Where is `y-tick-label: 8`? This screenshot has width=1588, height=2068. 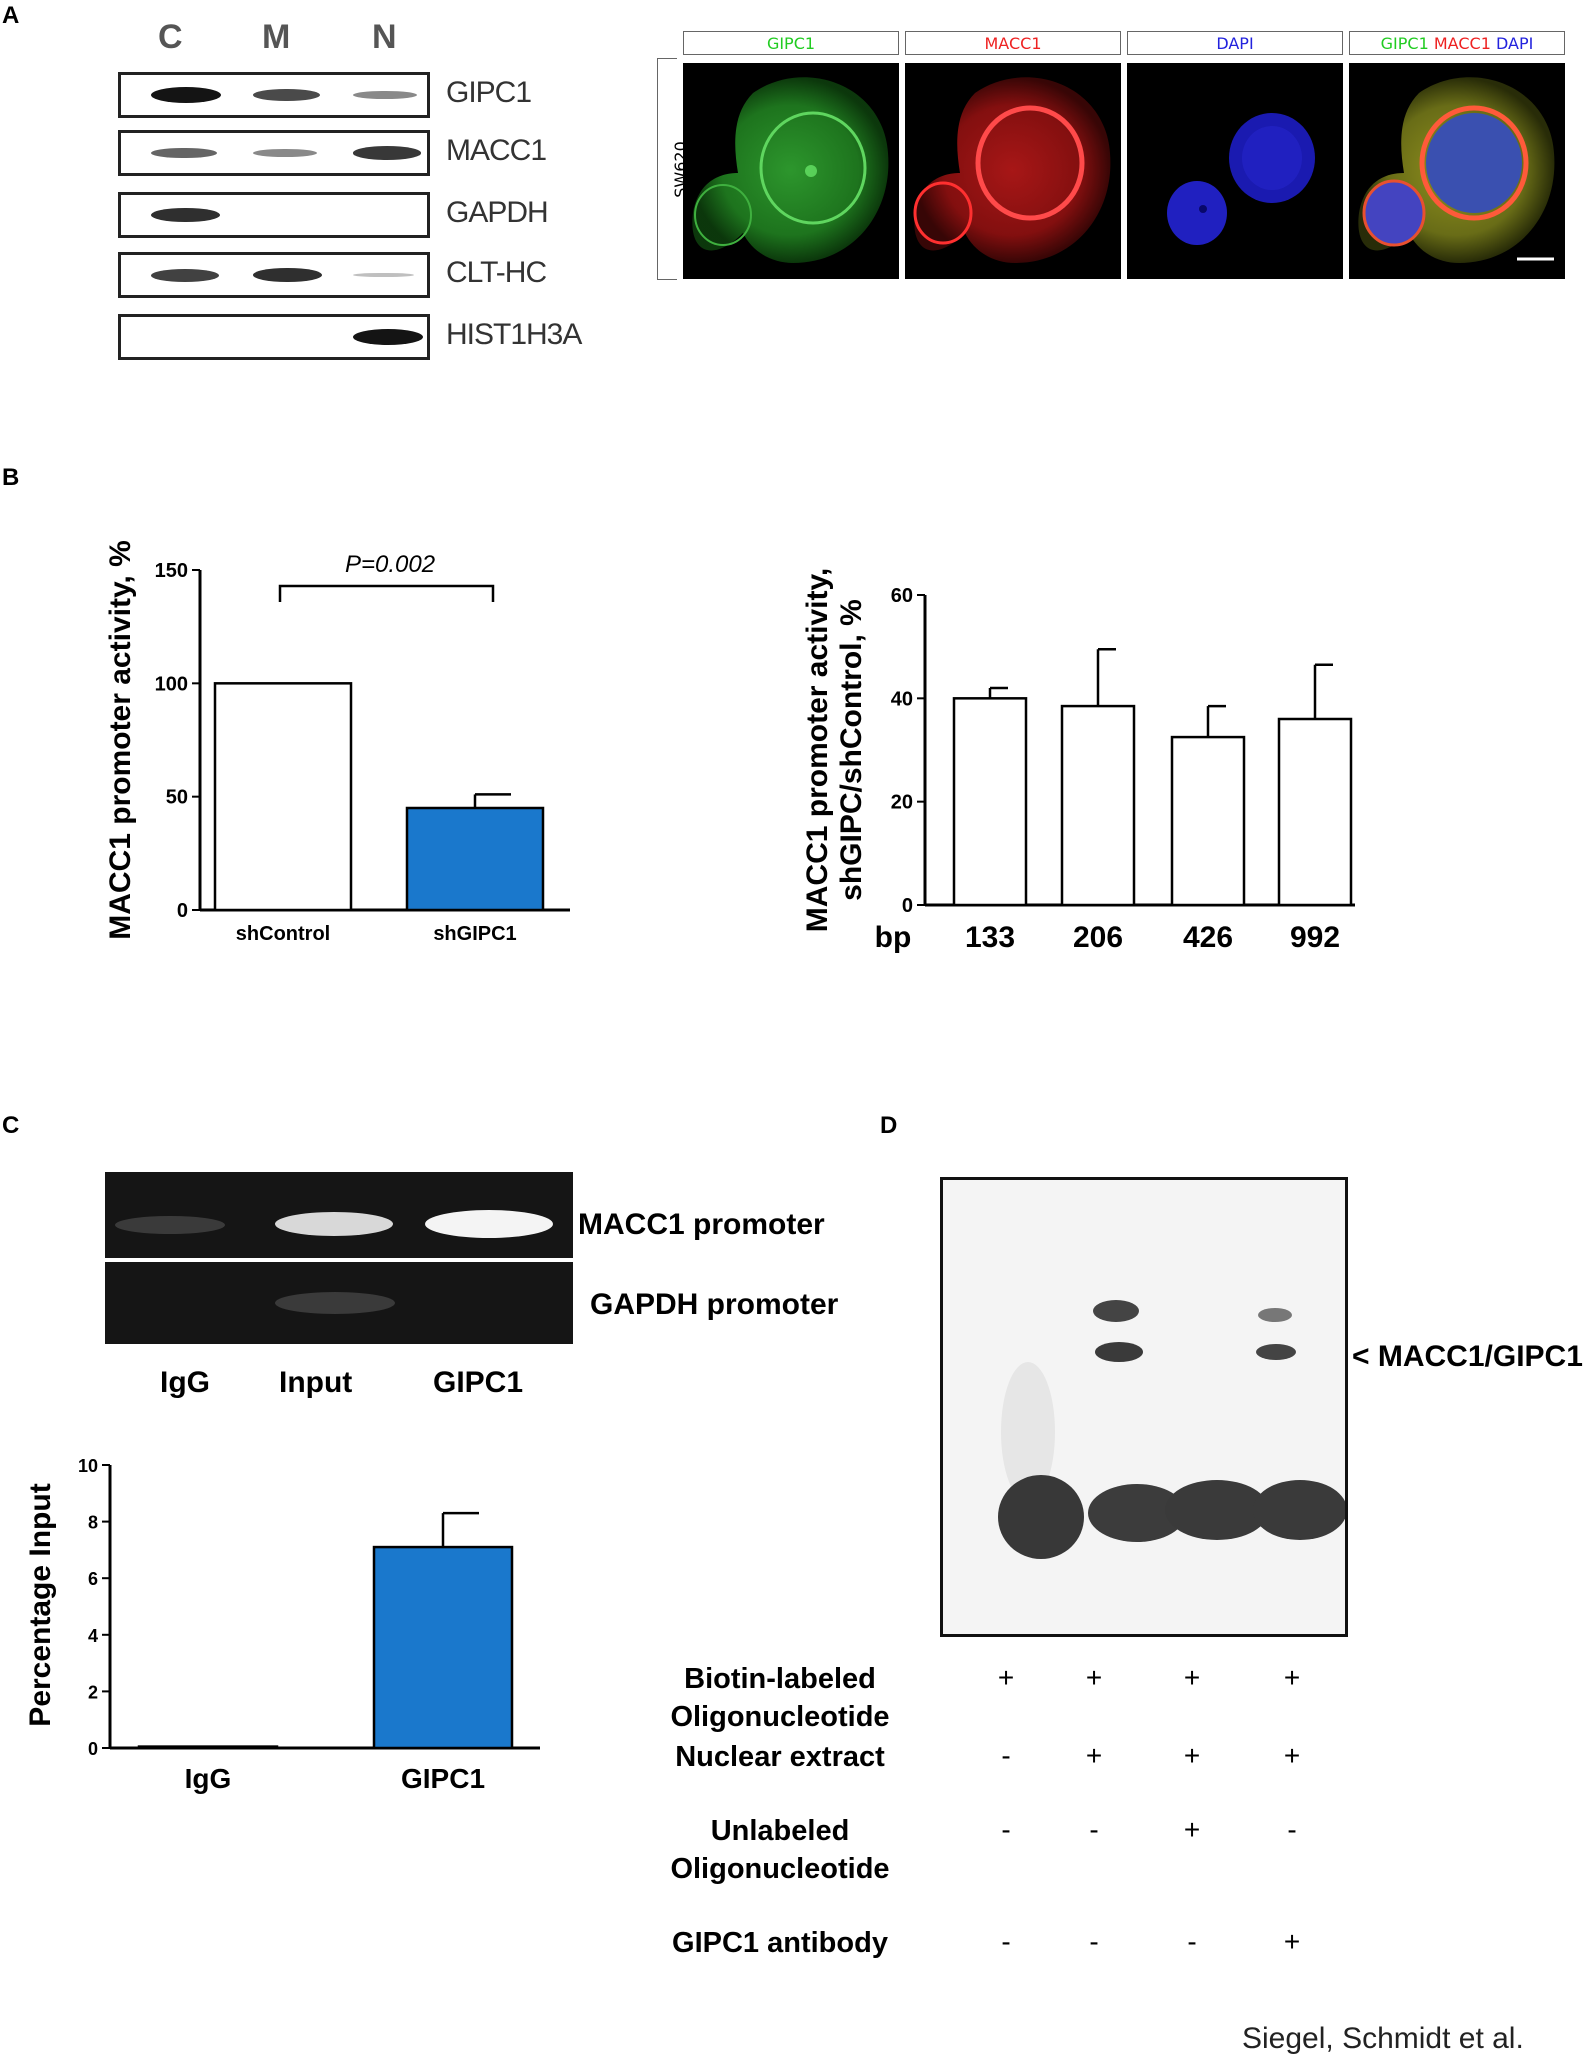
y-tick-label: 8 is located at coordinates (93, 1523).